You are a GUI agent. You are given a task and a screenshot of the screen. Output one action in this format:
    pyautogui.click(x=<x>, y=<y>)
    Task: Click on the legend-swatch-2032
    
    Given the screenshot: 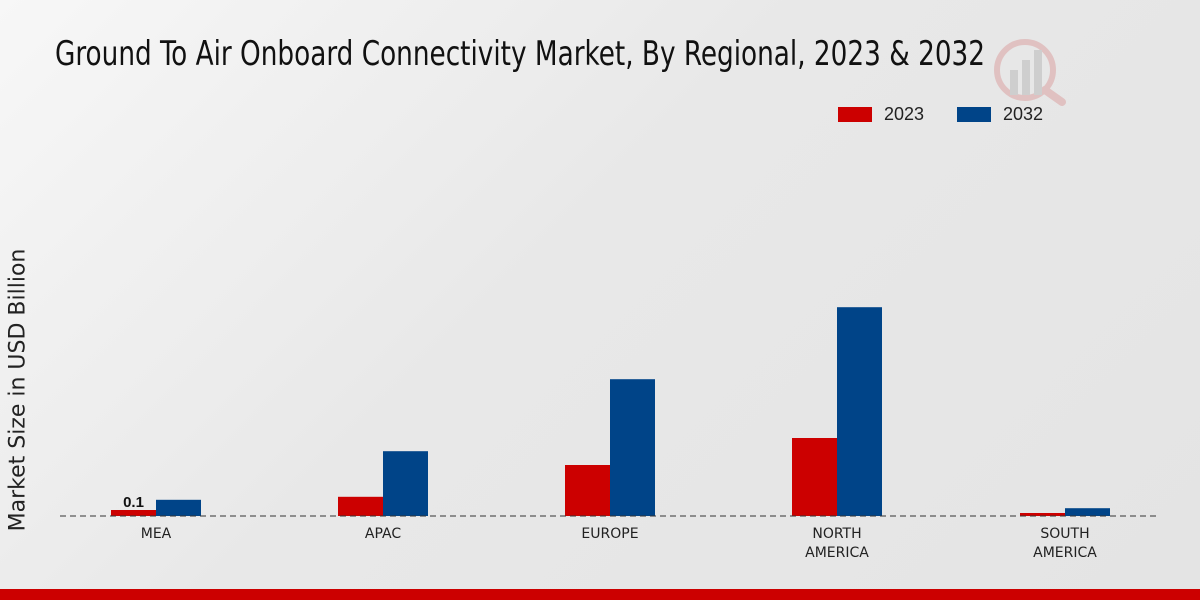 What is the action you would take?
    pyautogui.click(x=974, y=114)
    